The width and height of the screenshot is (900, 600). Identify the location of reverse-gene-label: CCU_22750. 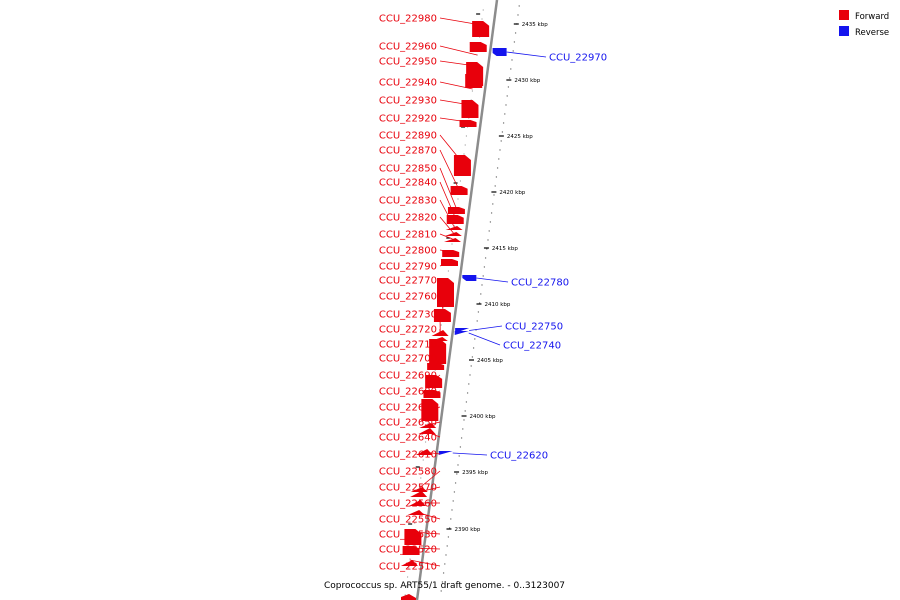
(534, 327).